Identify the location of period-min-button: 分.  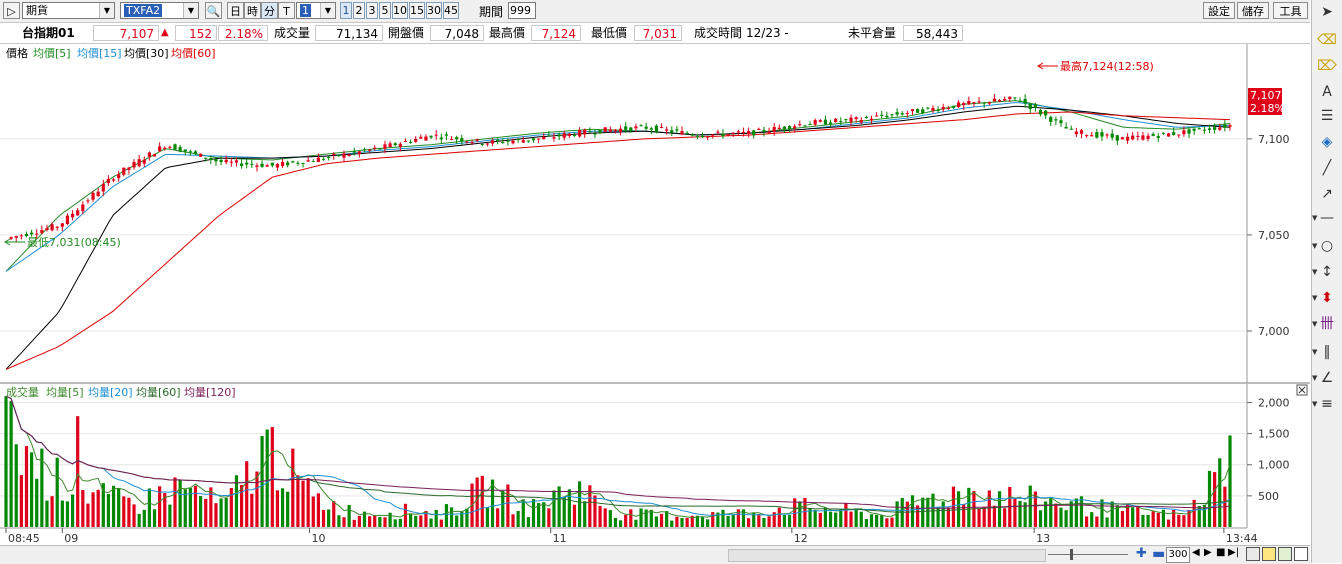
(269, 10).